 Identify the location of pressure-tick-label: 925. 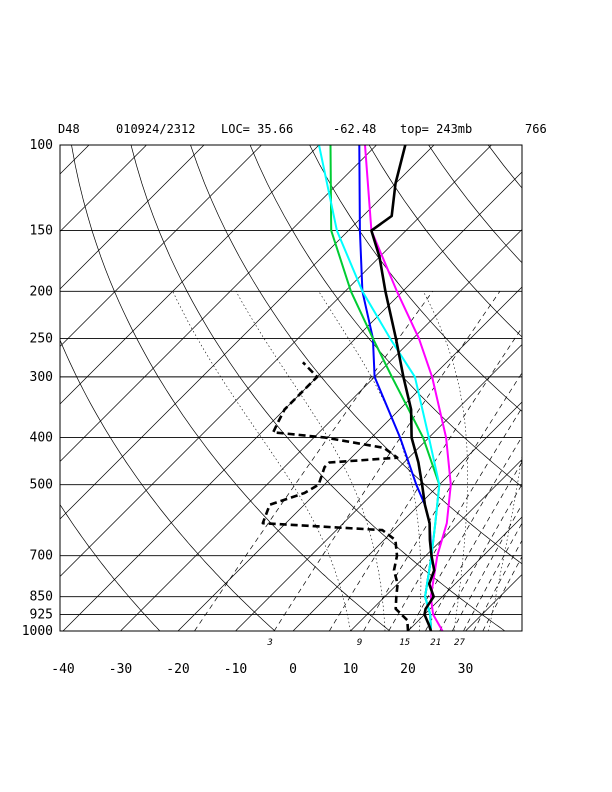
(41, 615).